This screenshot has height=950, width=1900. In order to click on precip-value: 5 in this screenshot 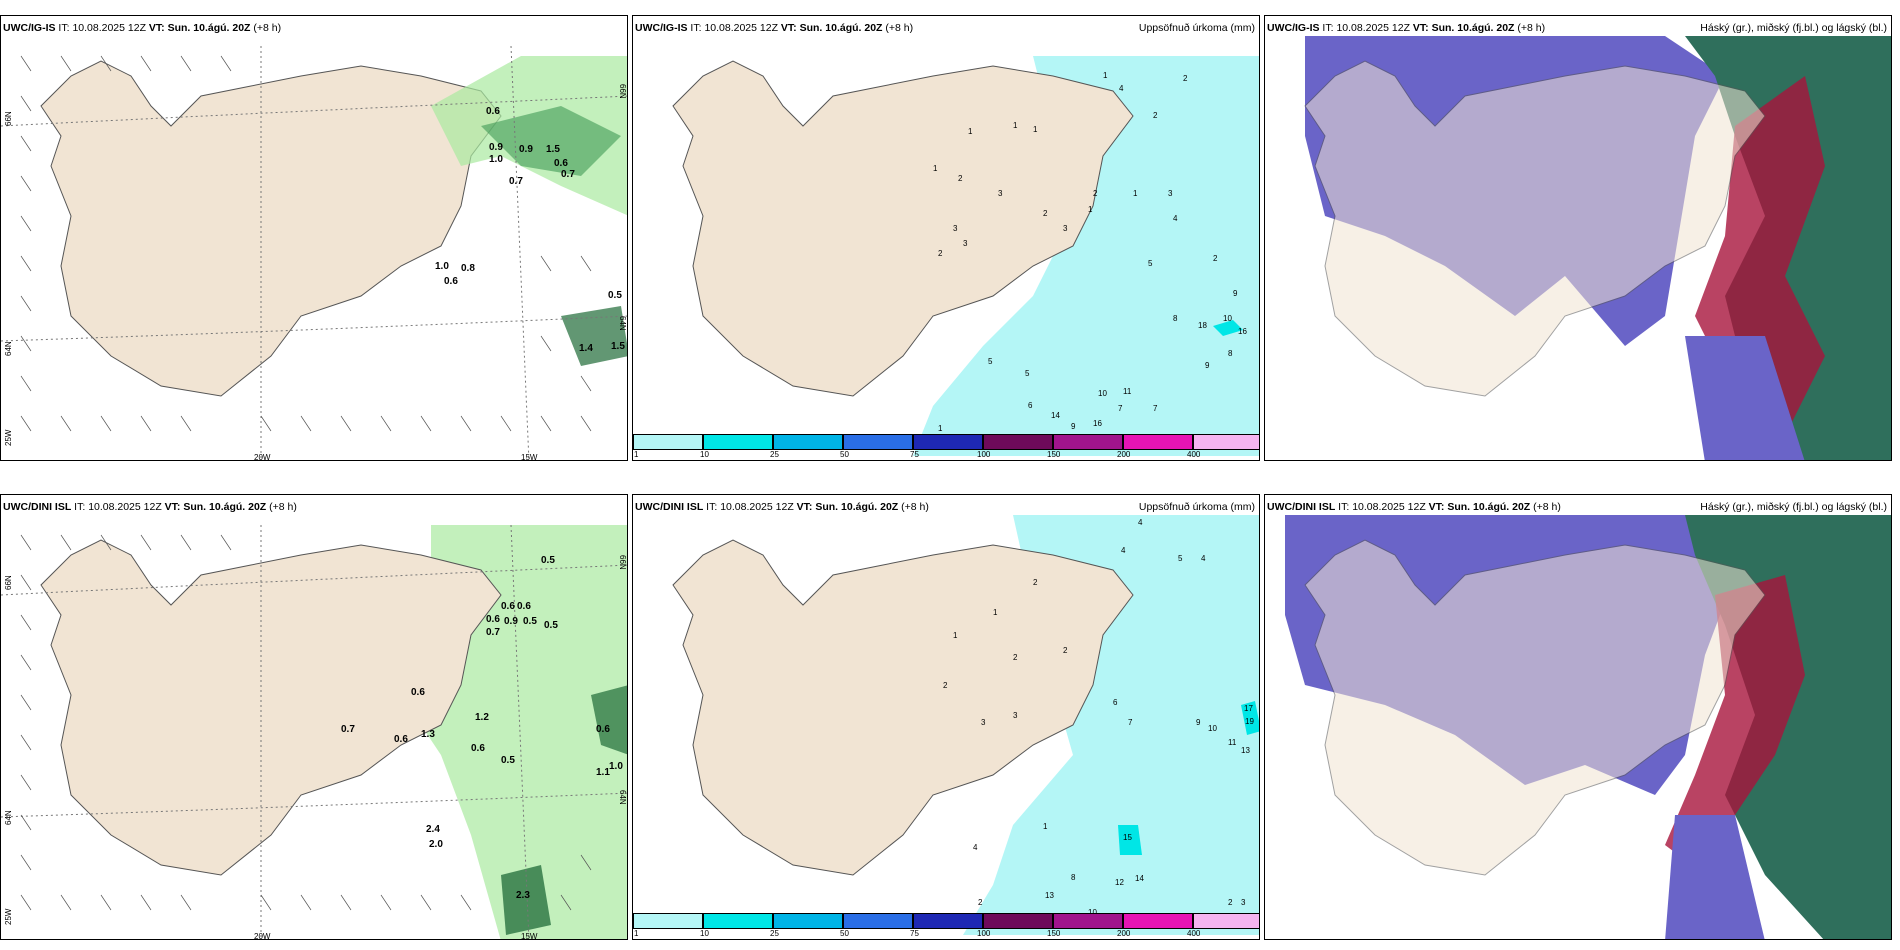, I will do `click(1180, 558)`.